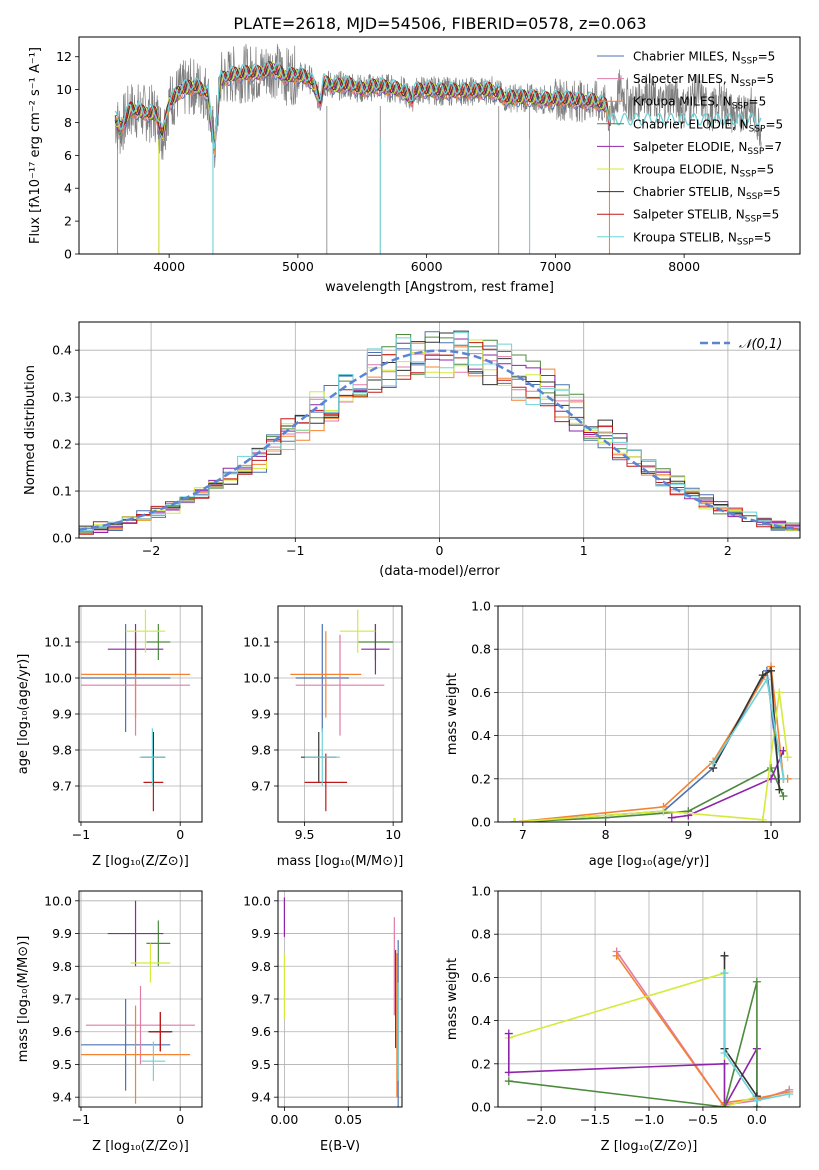 The height and width of the screenshot is (1170, 819). What do you see at coordinates (62, 397) in the screenshot?
I see `y-tick-label: 0.3` at bounding box center [62, 397].